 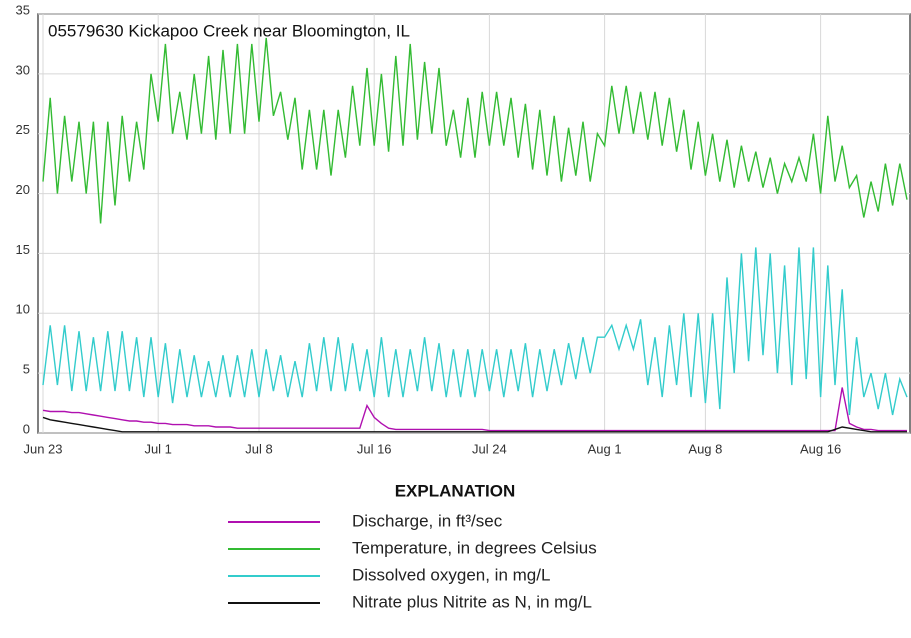 What do you see at coordinates (23, 189) in the screenshot?
I see `y-tick-label: 20` at bounding box center [23, 189].